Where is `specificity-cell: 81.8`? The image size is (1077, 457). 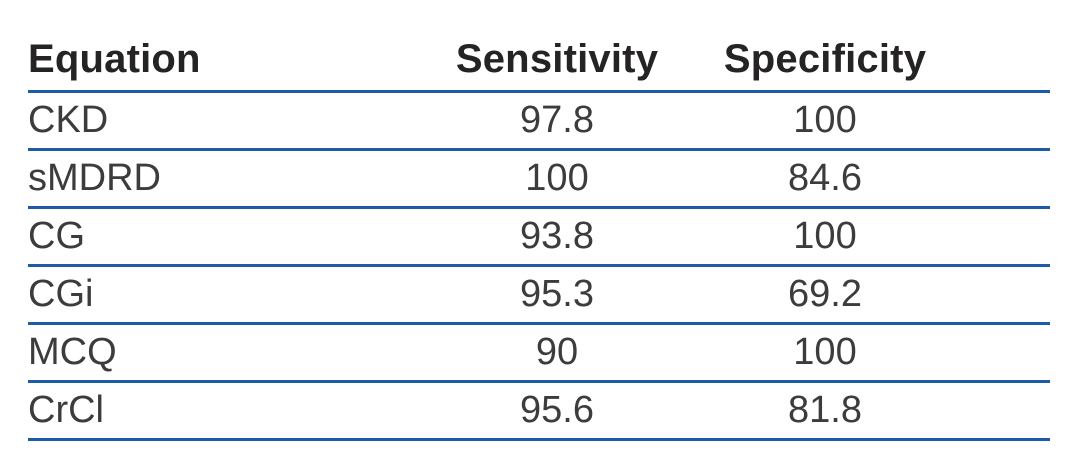
specificity-cell: 81.8 is located at coordinates (825, 411).